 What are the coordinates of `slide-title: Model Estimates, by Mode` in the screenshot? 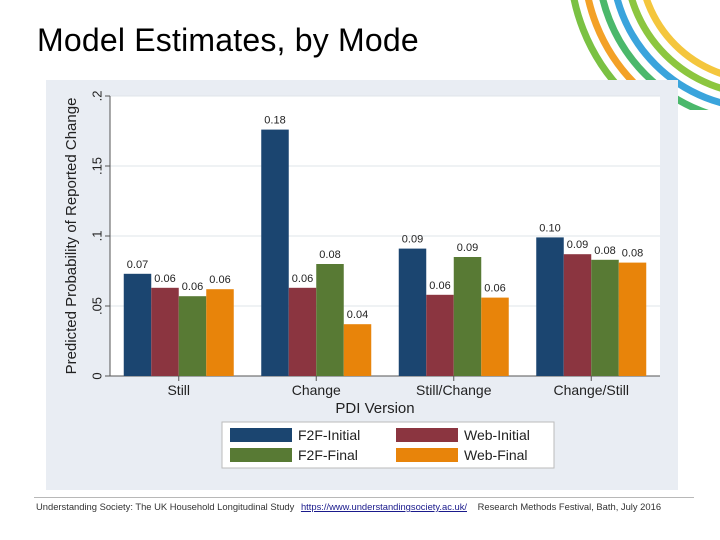 It's located at (228, 40).